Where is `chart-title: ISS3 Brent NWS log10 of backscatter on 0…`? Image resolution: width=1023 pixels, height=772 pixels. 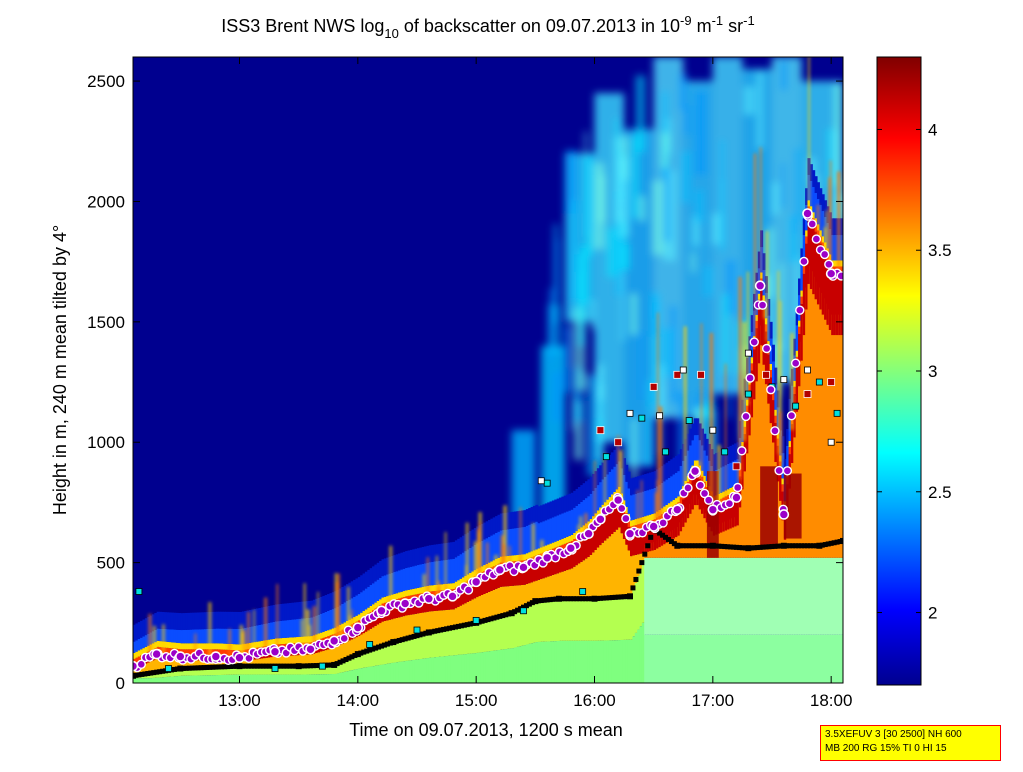
chart-title: ISS3 Brent NWS log10 of backscatter on 0… is located at coordinates (487, 27).